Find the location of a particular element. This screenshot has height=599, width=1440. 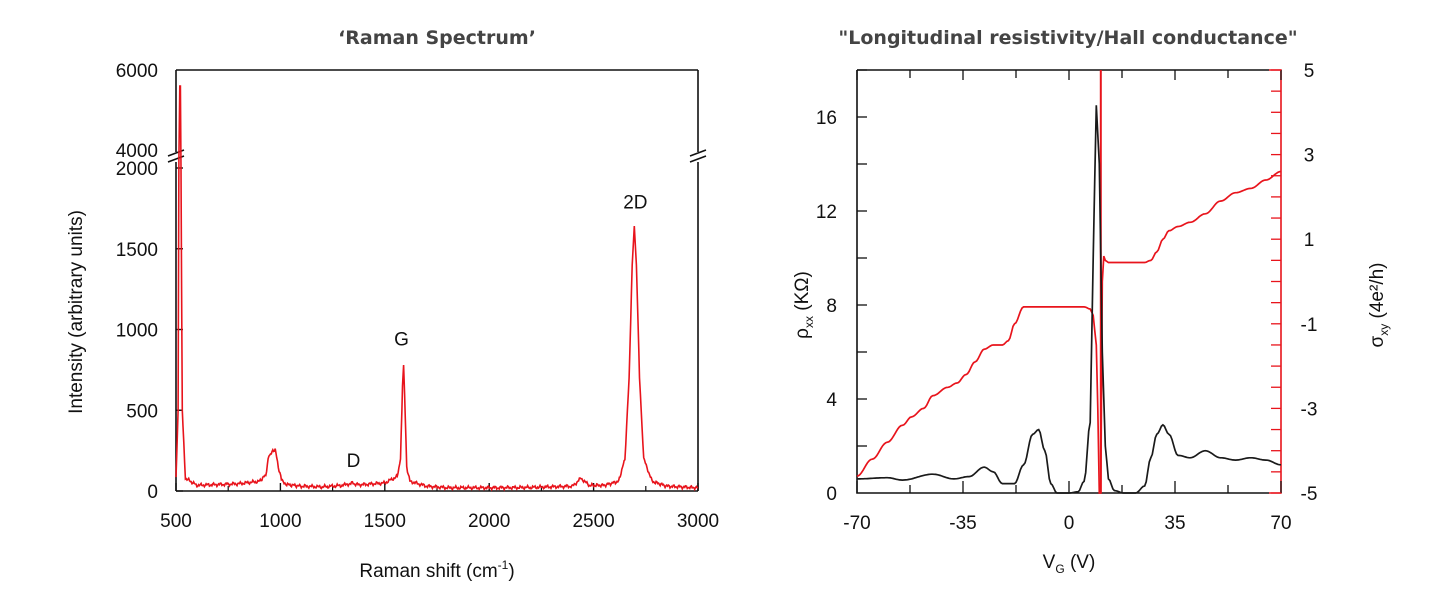

y-left-tick-label: 8 is located at coordinates (831, 306).